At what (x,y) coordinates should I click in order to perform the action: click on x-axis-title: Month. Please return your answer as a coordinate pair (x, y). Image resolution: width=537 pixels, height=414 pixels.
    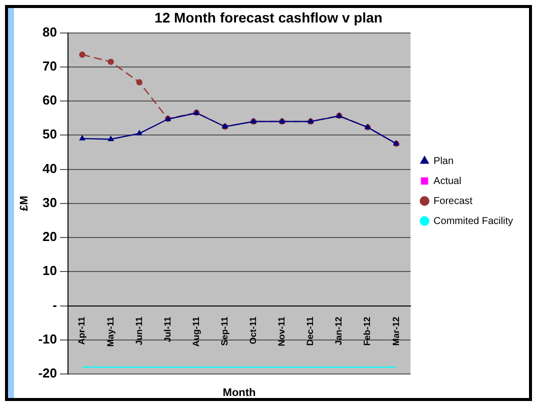
    Looking at the image, I should click on (239, 393).